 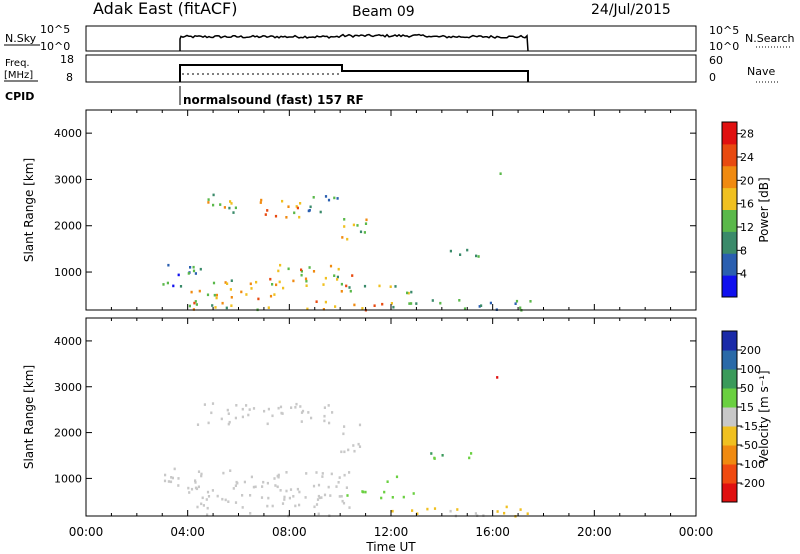 I want to click on colorbar-tick-label: -200, so click(x=752, y=483).